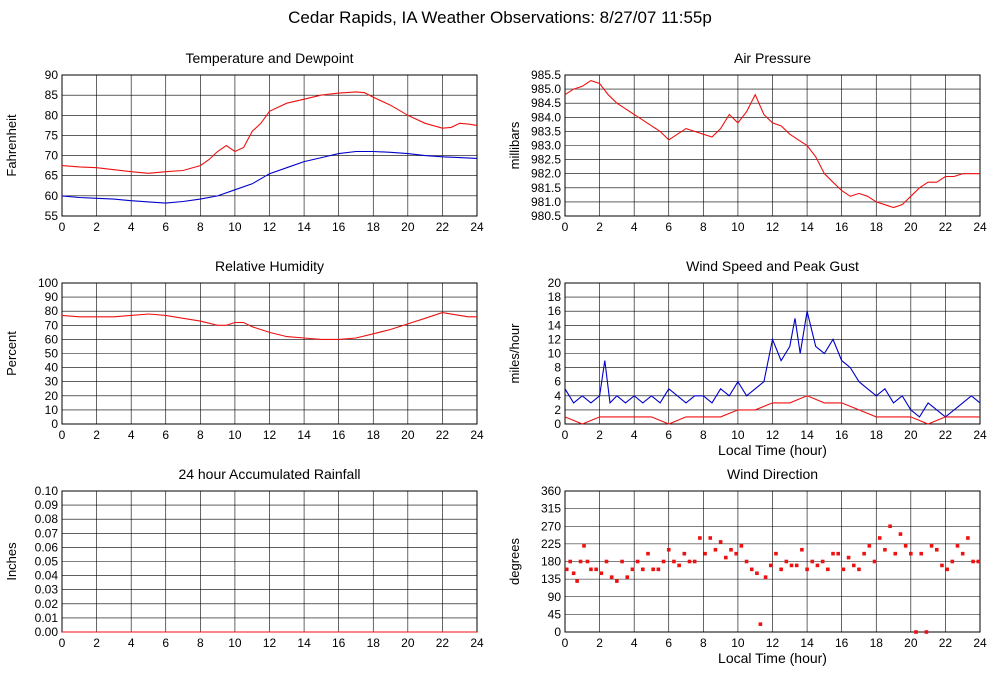 Image resolution: width=1000 pixels, height=680 pixels. What do you see at coordinates (772, 474) in the screenshot?
I see `winddir-title: Wind Direction` at bounding box center [772, 474].